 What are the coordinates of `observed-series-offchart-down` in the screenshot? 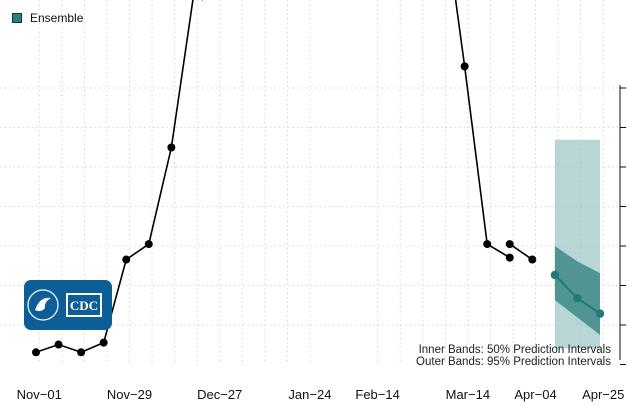 It's located at (460, 33).